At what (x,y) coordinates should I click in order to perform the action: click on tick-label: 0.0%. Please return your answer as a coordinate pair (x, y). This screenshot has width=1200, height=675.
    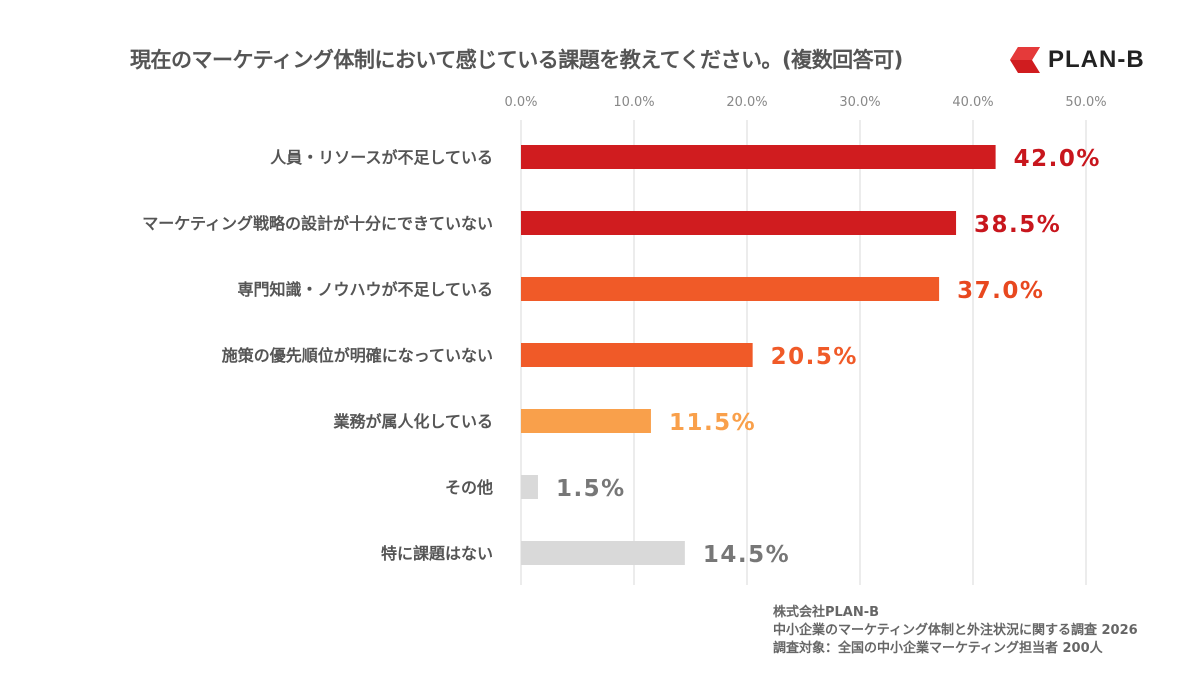
    Looking at the image, I should click on (520, 102).